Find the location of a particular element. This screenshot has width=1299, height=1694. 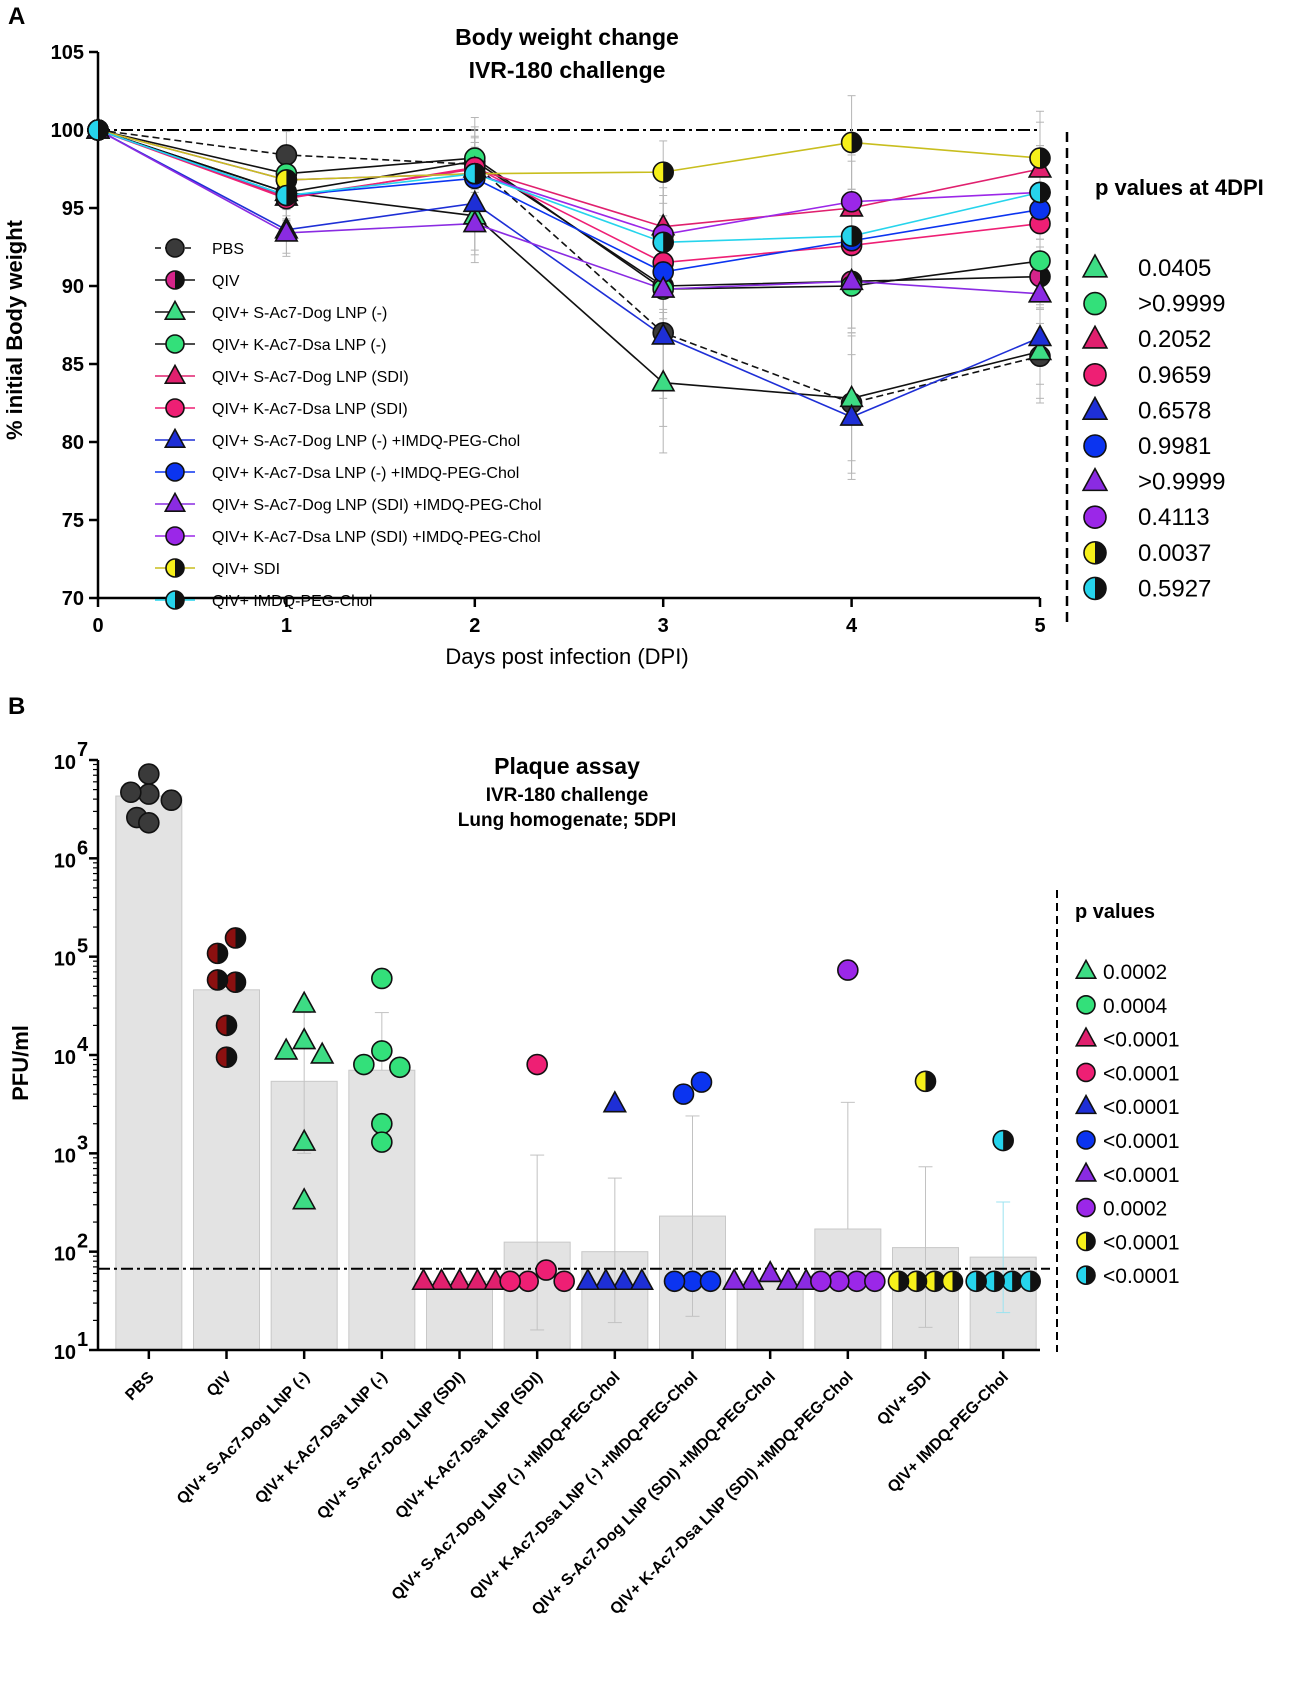

panel-b-letter: B is located at coordinates (16, 706).